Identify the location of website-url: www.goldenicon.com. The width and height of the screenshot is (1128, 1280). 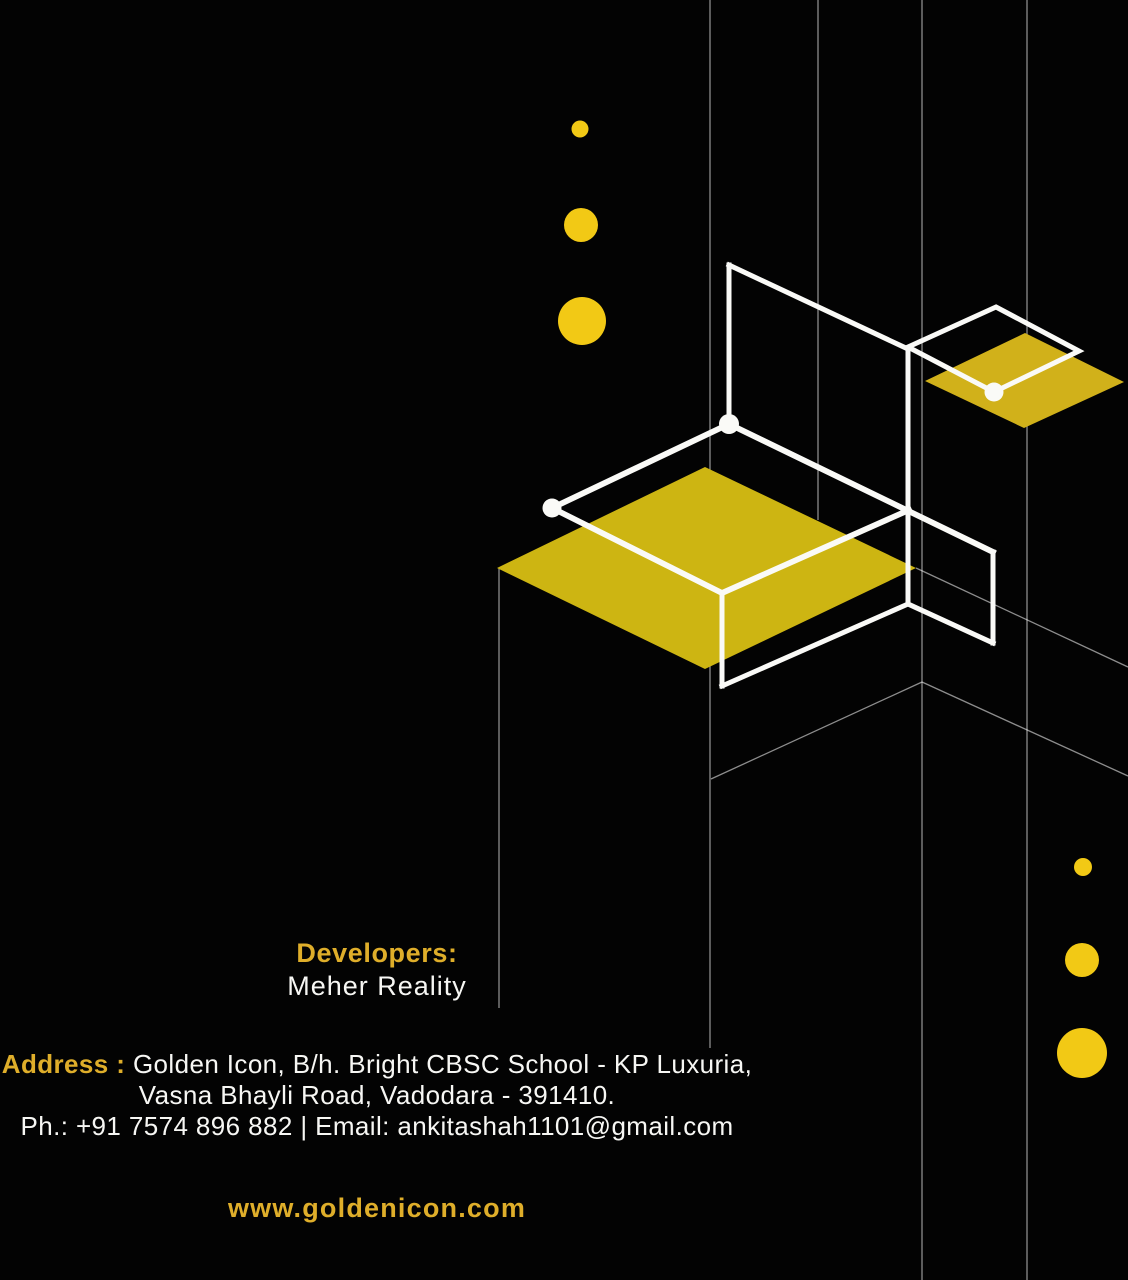
(377, 1208).